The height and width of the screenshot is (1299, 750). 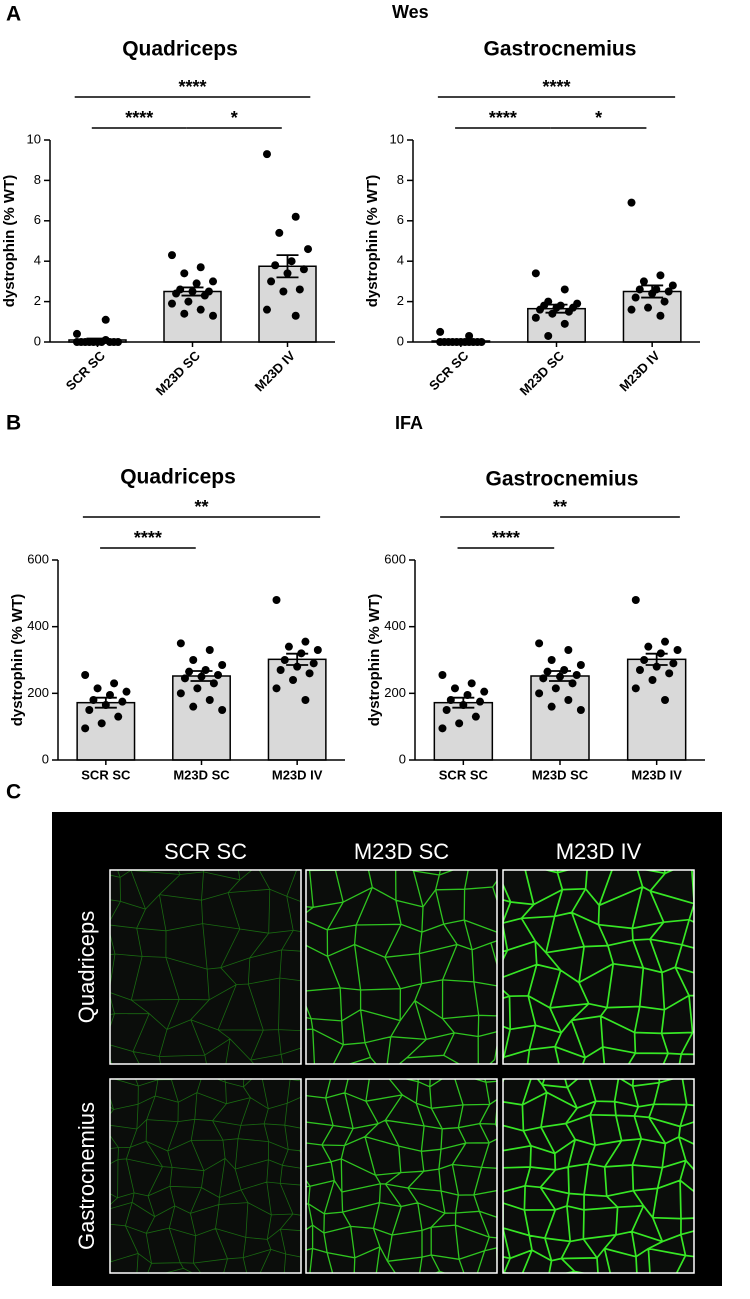 What do you see at coordinates (38, 692) in the screenshot?
I see `y-tick-label: 200` at bounding box center [38, 692].